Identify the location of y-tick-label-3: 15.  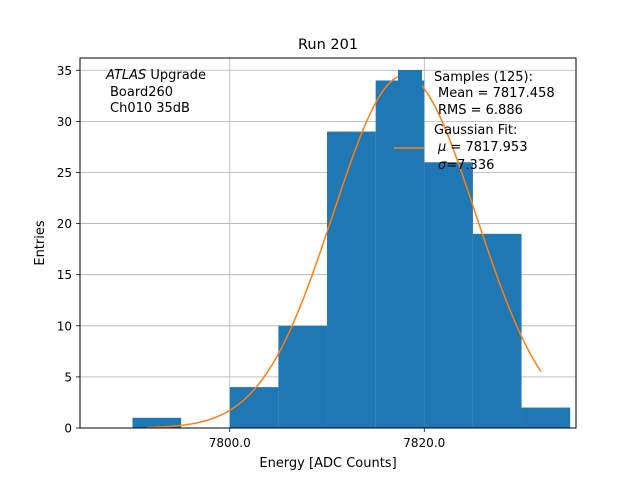
(64, 275).